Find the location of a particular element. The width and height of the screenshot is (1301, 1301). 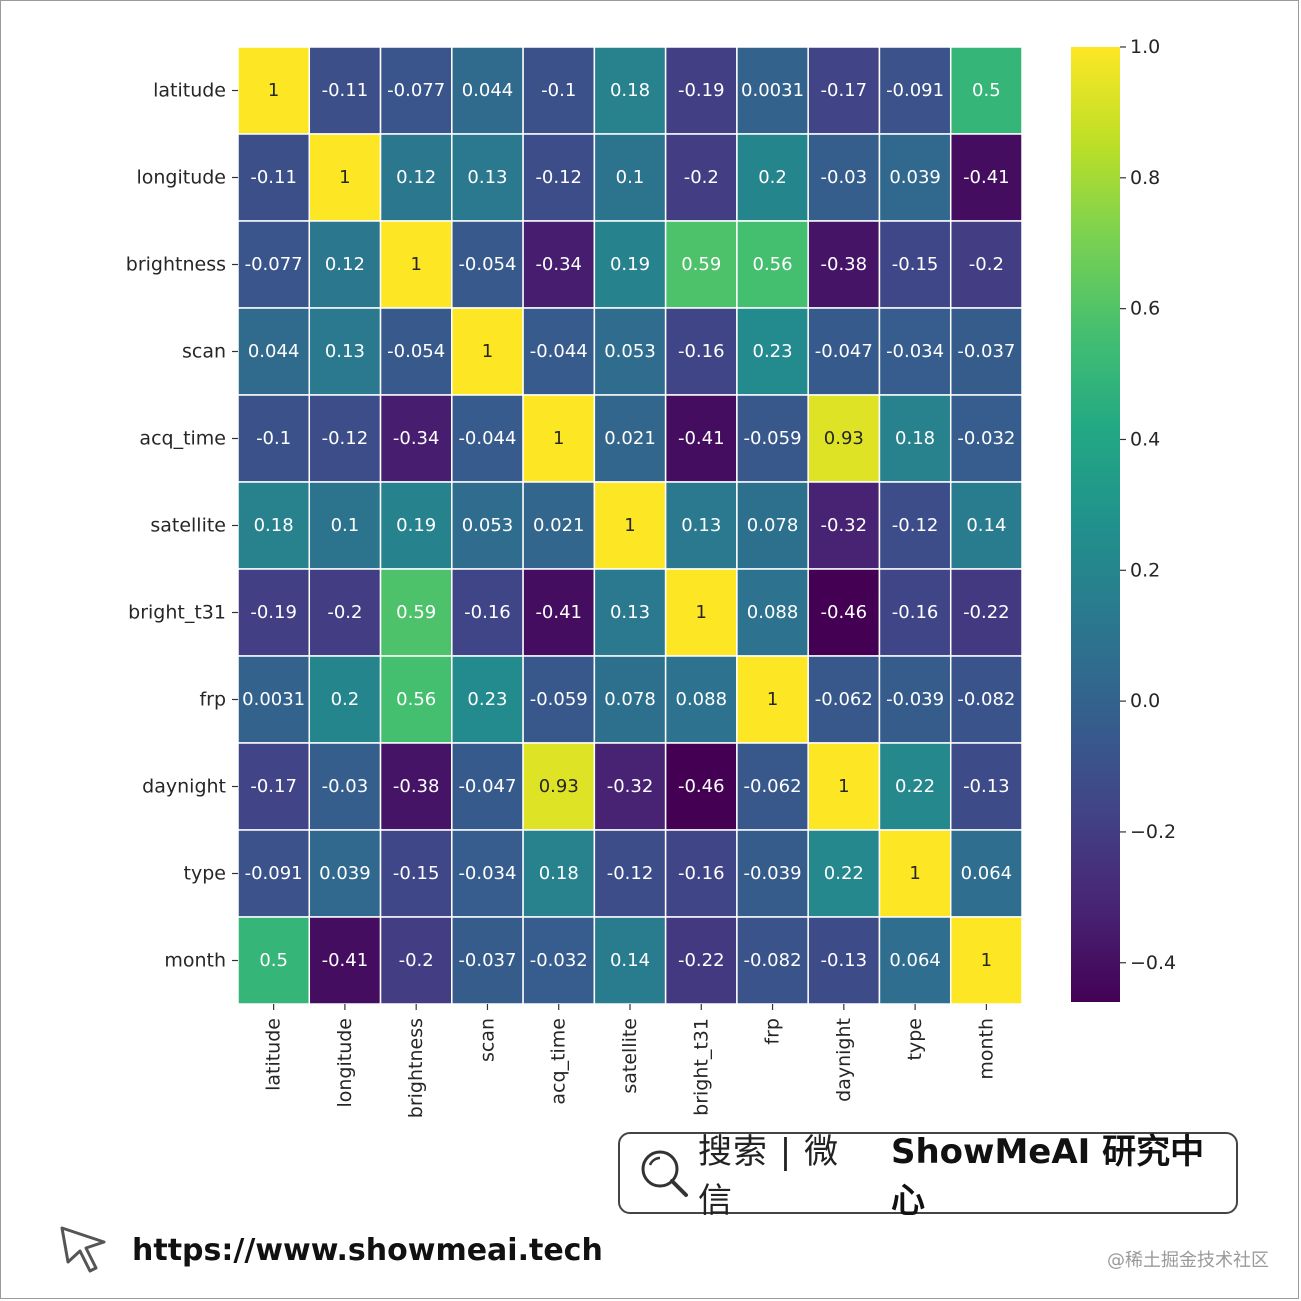

heatmap-cell-type-month is located at coordinates (986, 873).